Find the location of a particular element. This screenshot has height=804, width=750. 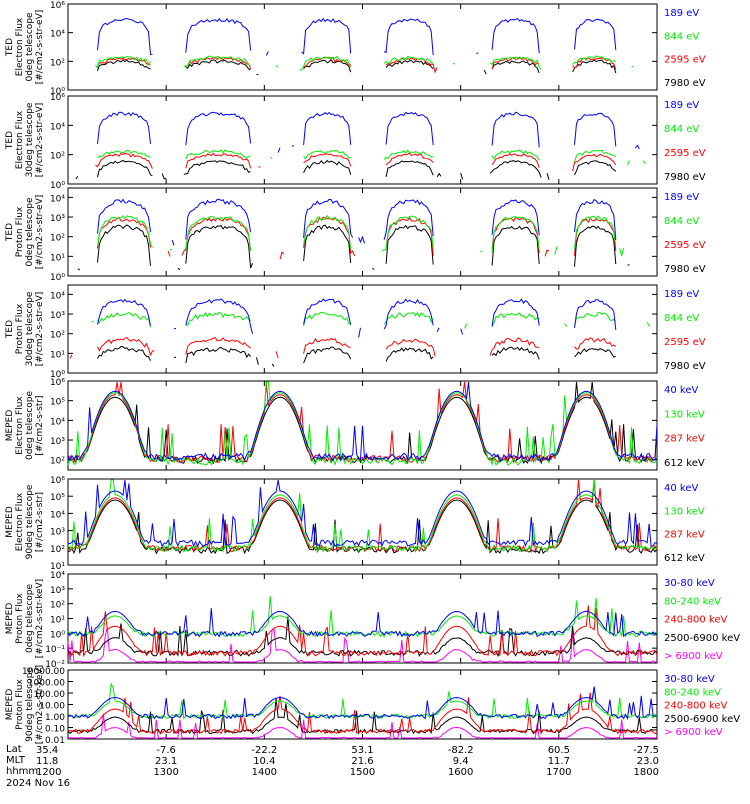

y-tick-label: 10⁵ is located at coordinates (57, 403).